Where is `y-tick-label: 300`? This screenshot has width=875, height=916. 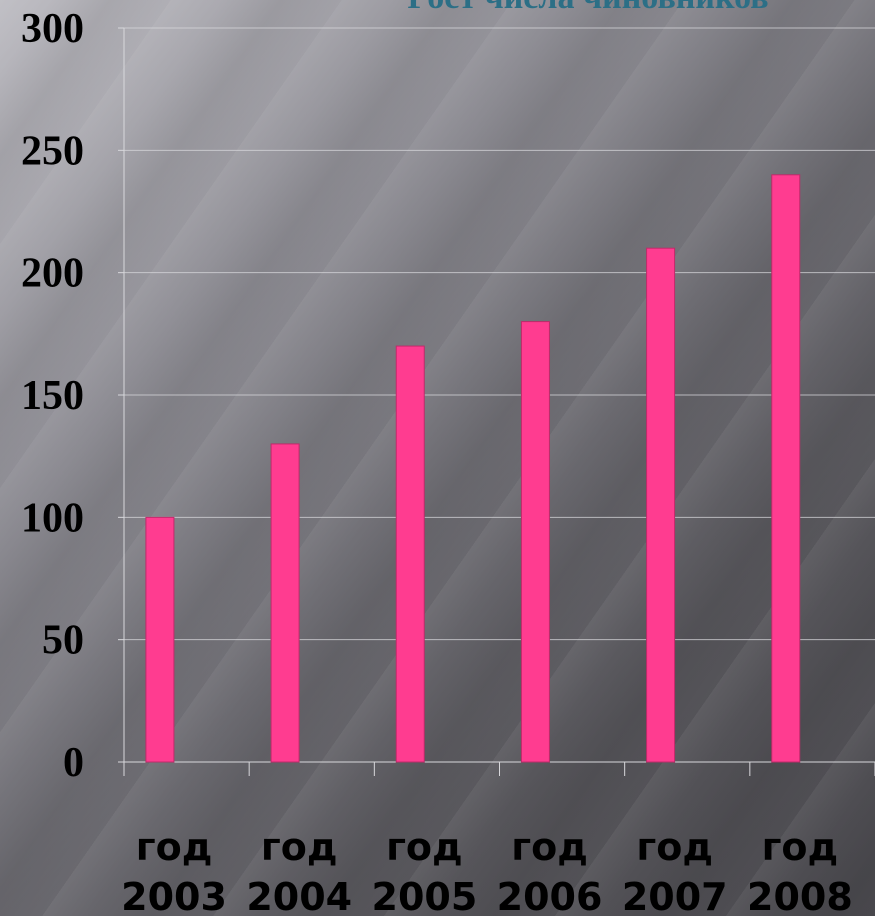 y-tick-label: 300 is located at coordinates (52, 29).